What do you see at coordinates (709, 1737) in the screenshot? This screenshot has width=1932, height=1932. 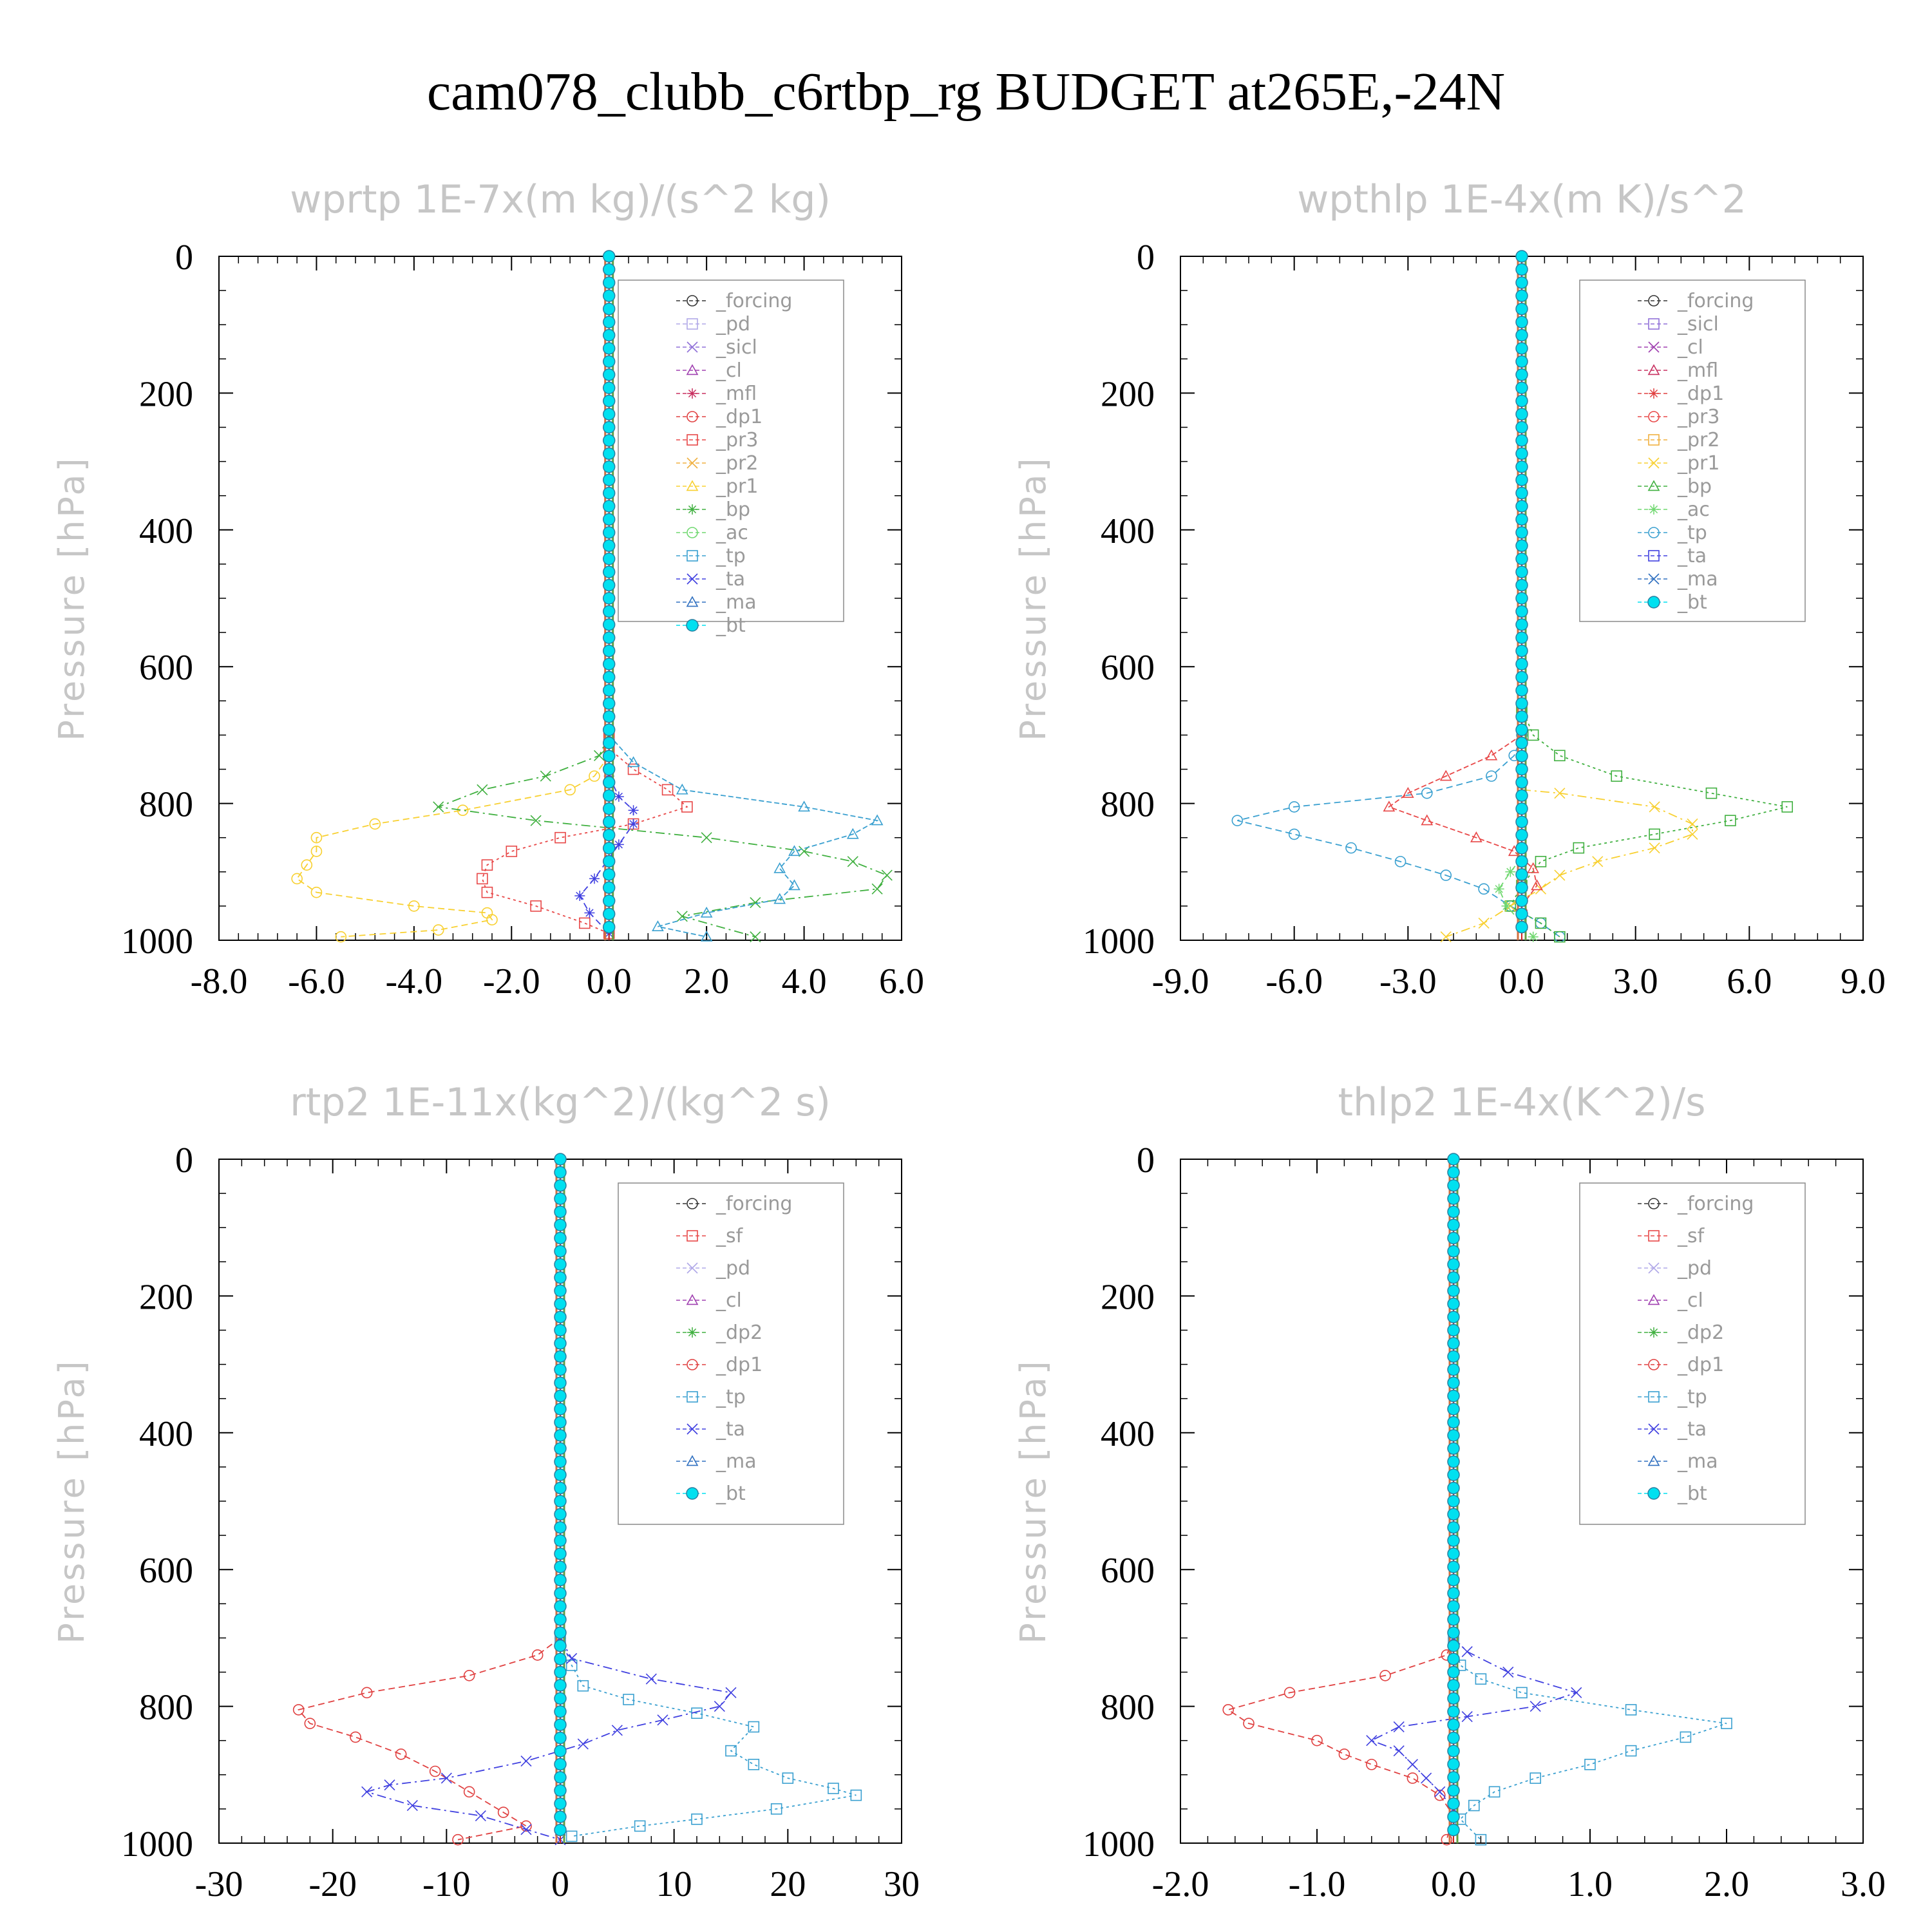 I see `series-line` at bounding box center [709, 1737].